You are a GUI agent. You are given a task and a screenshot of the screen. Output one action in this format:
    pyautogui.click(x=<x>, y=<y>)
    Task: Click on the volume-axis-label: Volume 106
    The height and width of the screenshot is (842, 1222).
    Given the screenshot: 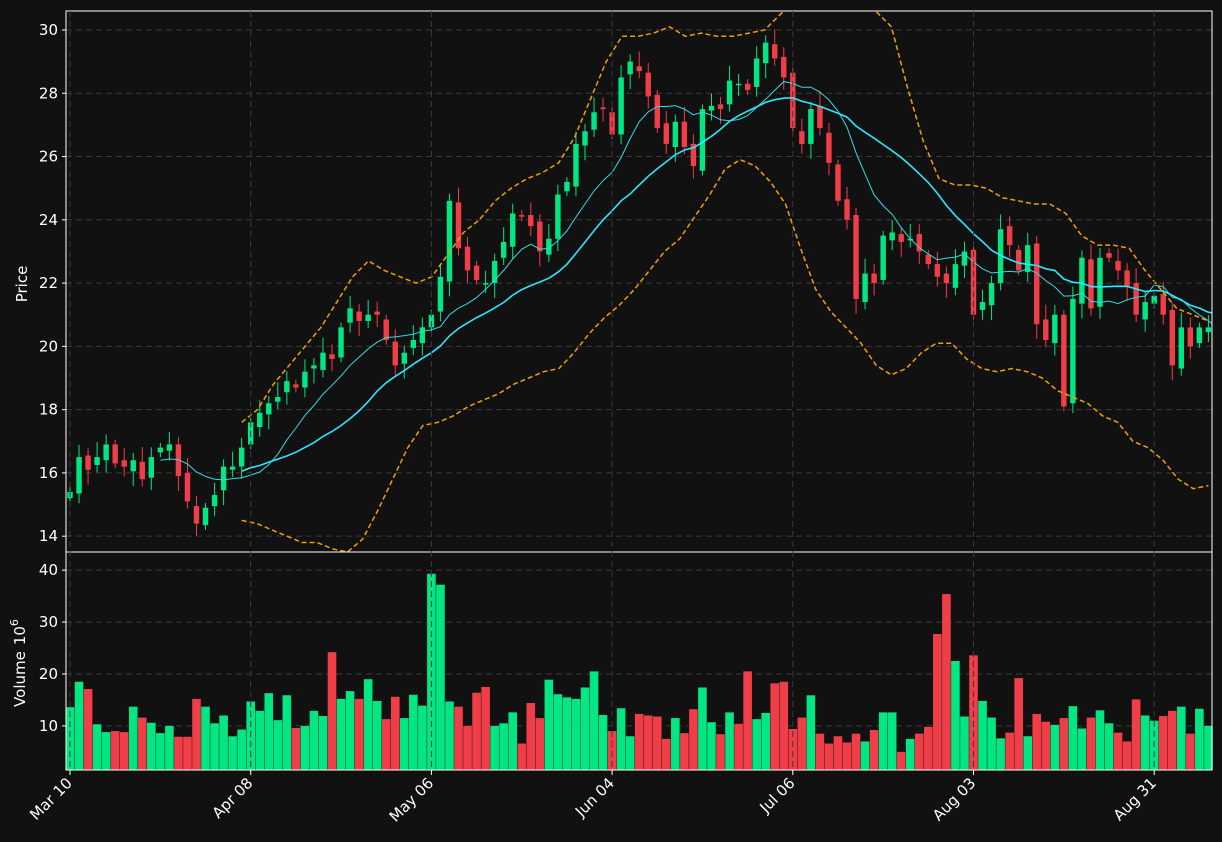 What is the action you would take?
    pyautogui.click(x=18, y=663)
    